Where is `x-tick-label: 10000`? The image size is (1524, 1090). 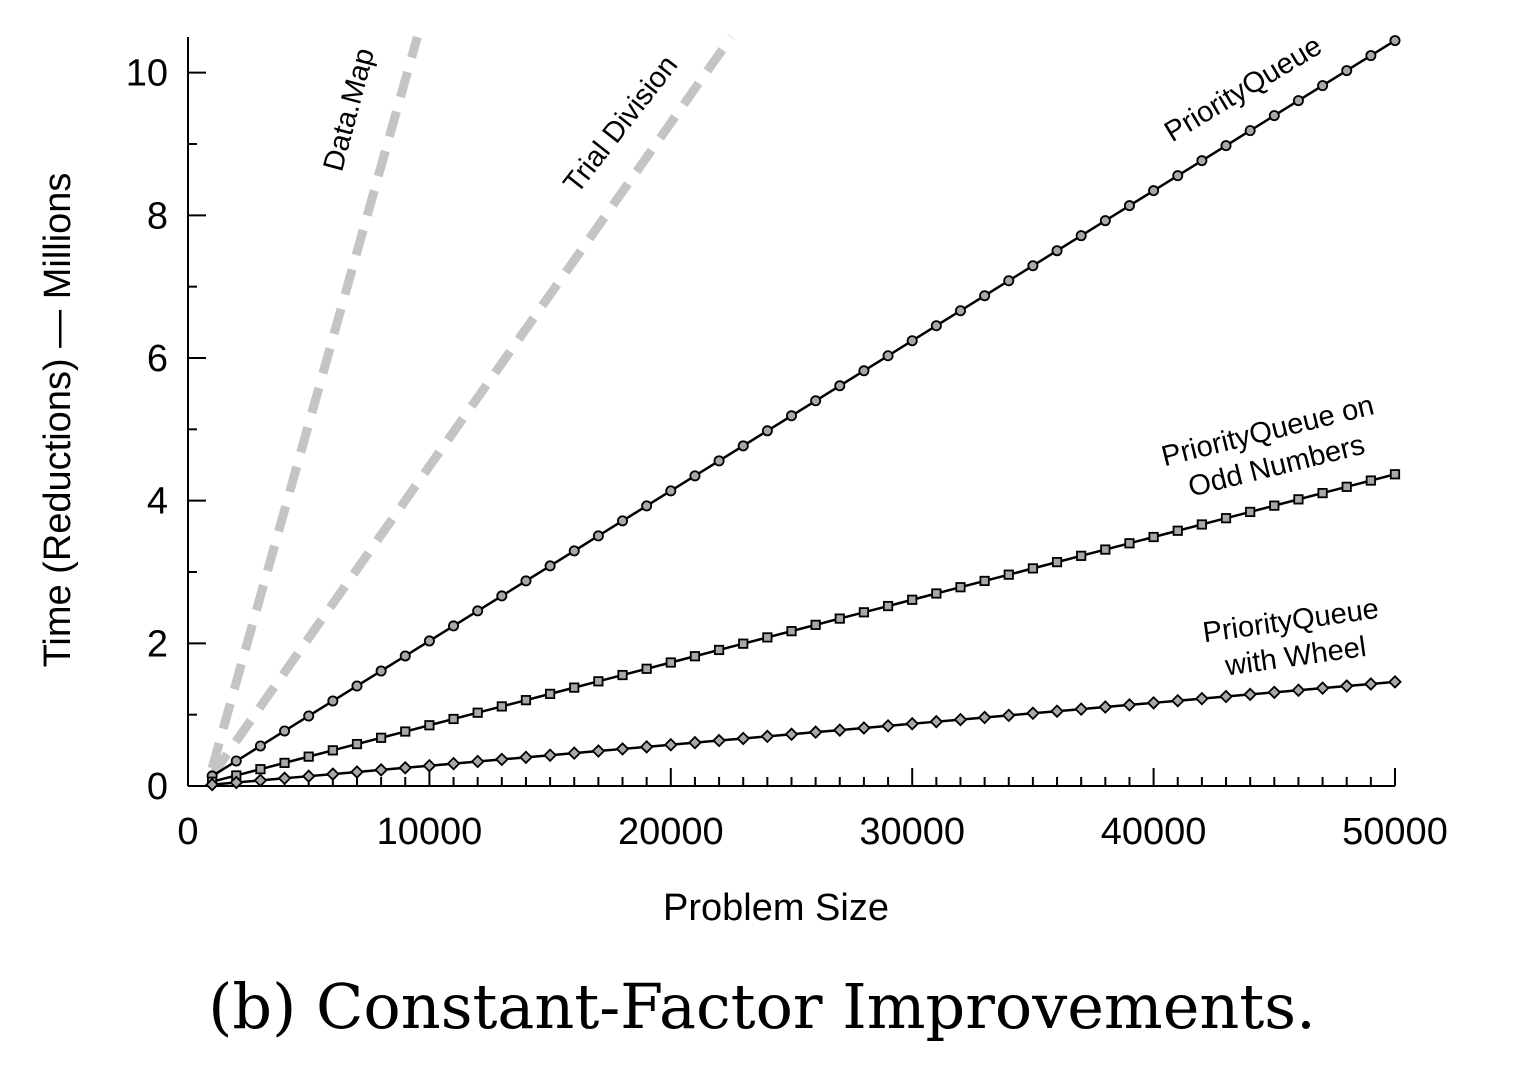 x-tick-label: 10000 is located at coordinates (430, 832).